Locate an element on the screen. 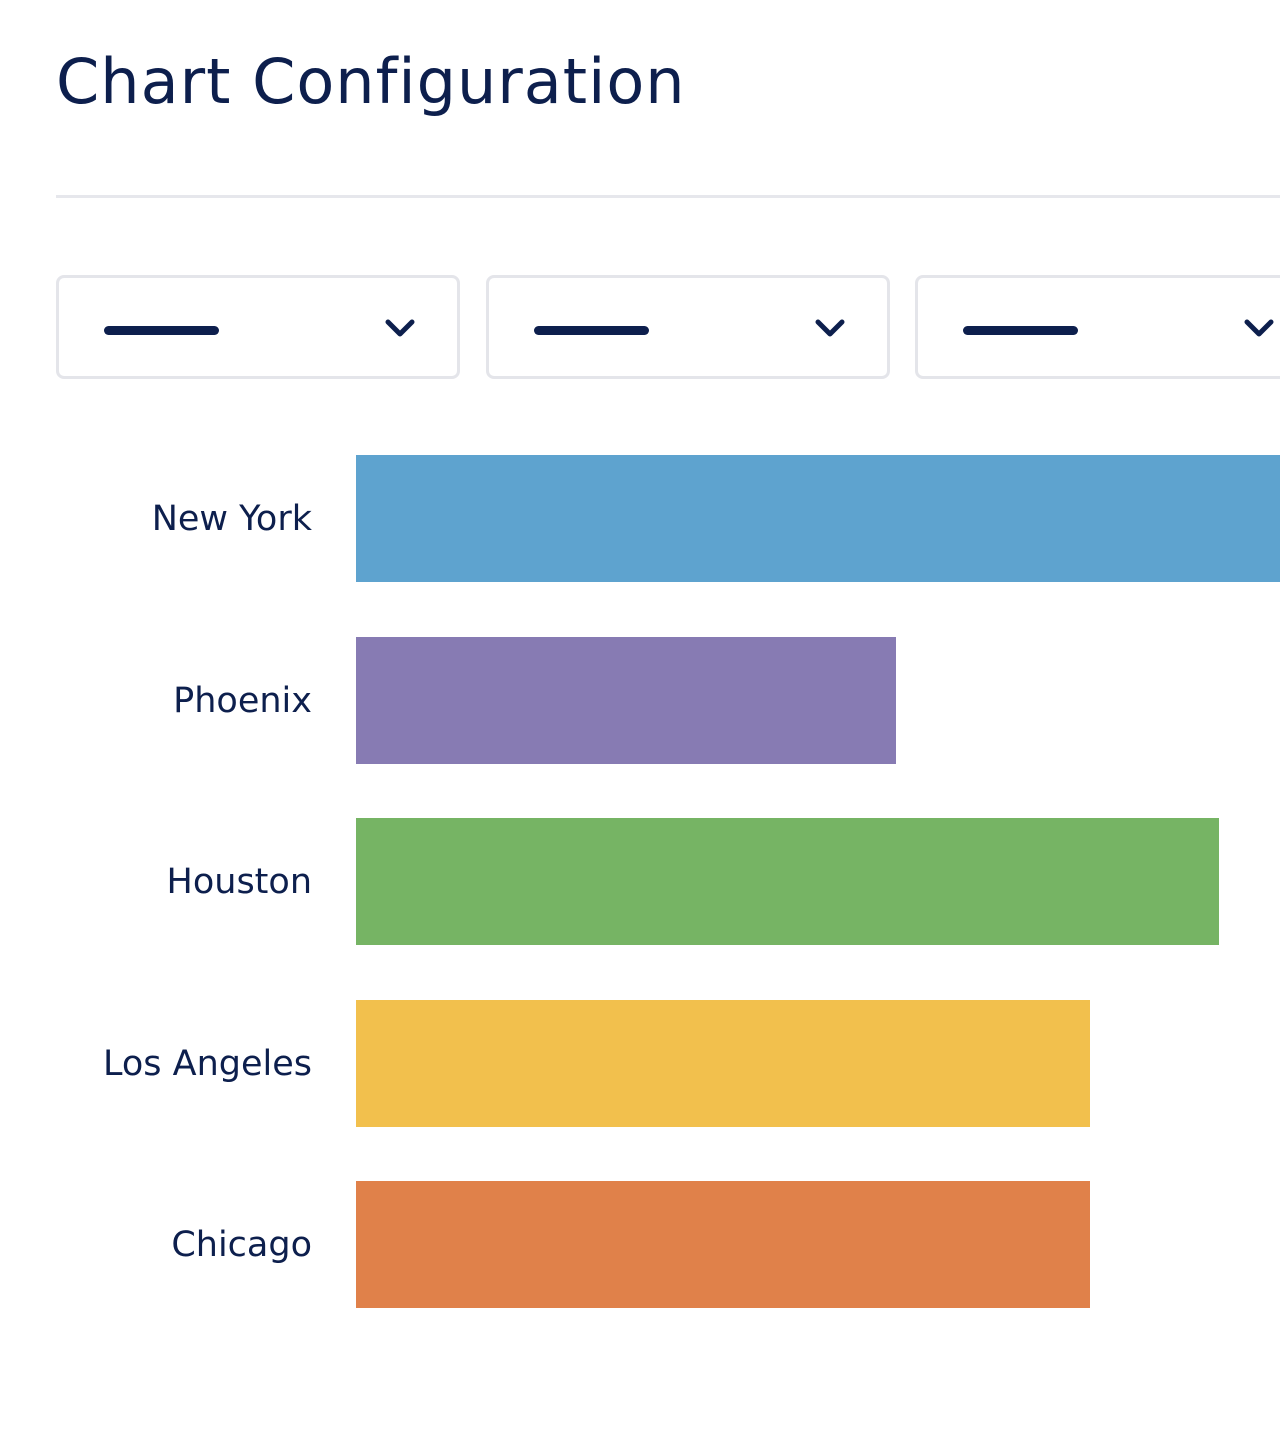  bar-label-chicago: Chicago is located at coordinates (241, 1244).